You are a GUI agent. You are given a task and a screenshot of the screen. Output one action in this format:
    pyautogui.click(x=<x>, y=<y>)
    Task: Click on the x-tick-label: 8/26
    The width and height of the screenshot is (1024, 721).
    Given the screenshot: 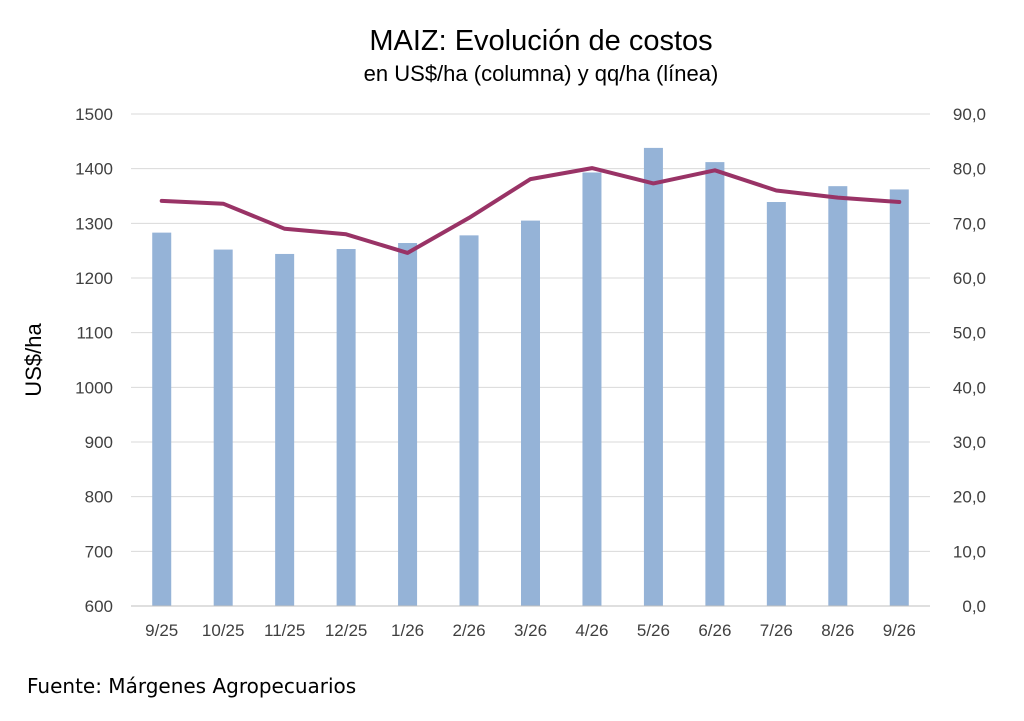 What is the action you would take?
    pyautogui.click(x=837, y=630)
    